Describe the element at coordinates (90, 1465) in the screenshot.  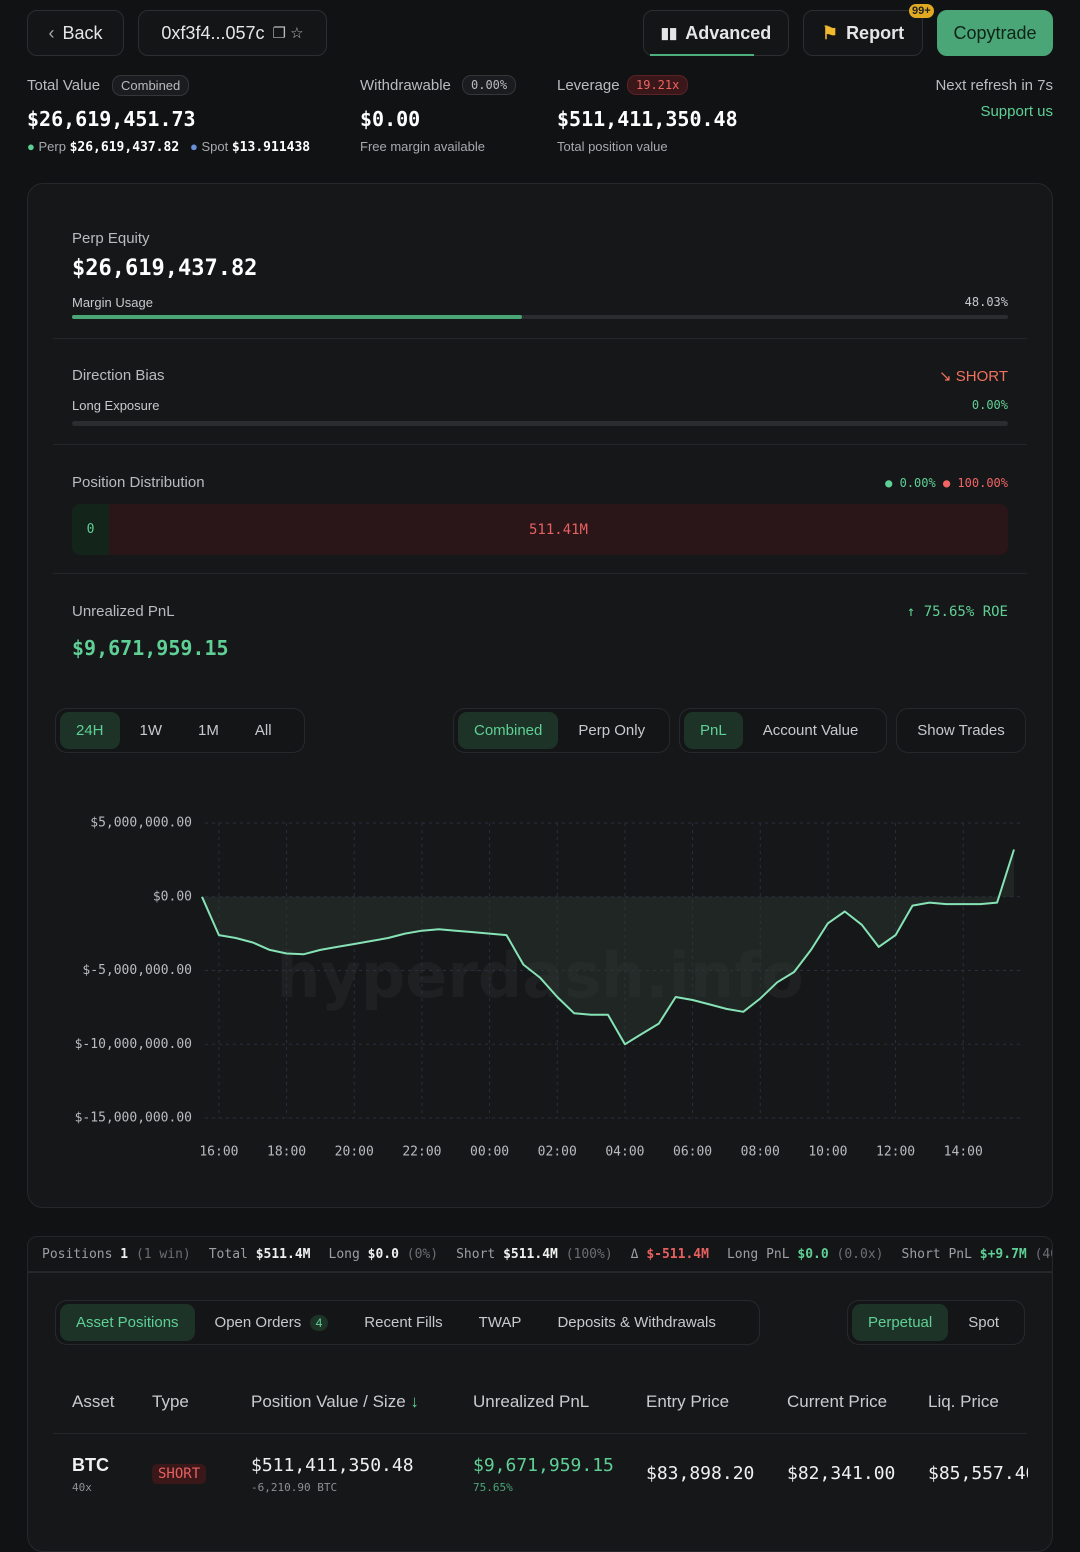
I see `asset: BTC` at that location.